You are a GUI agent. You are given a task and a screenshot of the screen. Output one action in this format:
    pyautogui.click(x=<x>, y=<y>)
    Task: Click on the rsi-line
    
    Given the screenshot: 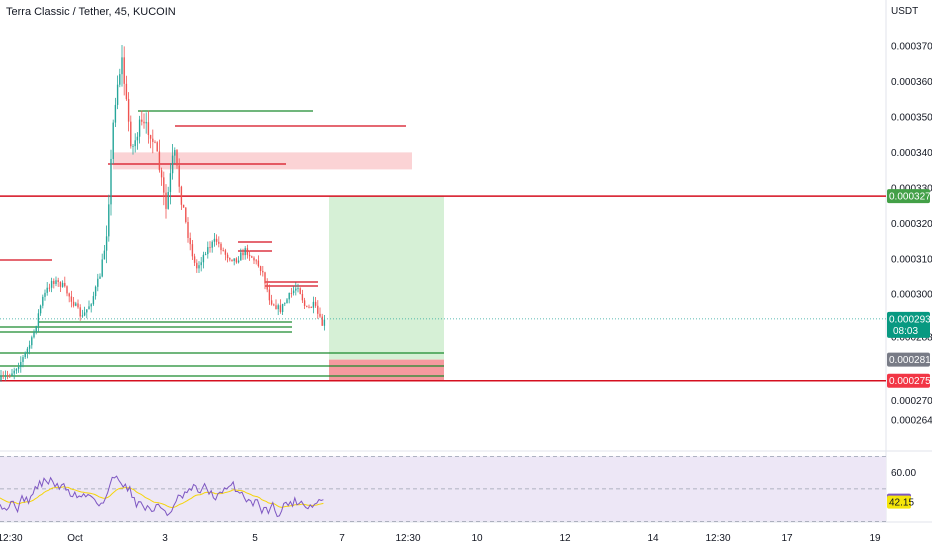 What is the action you would take?
    pyautogui.click(x=162, y=496)
    